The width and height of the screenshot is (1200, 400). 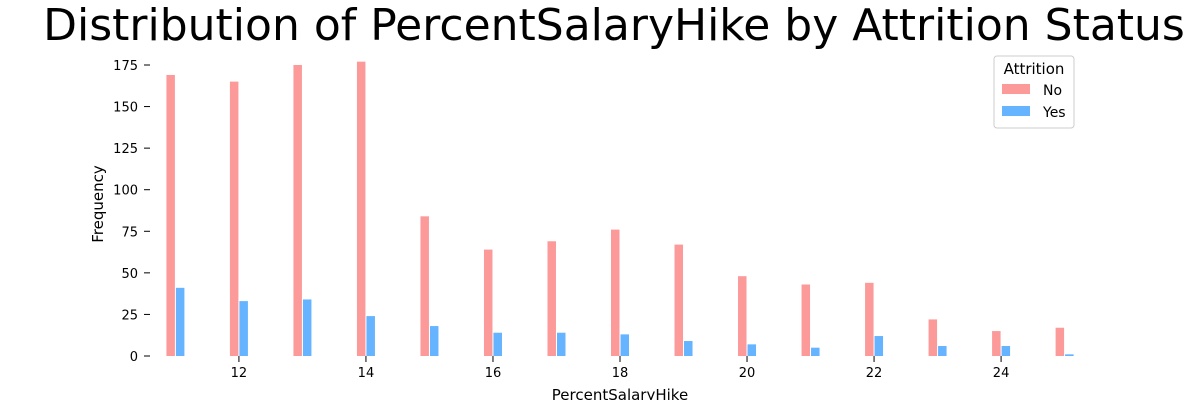 I want to click on x-tick-label: 12, so click(x=239, y=373).